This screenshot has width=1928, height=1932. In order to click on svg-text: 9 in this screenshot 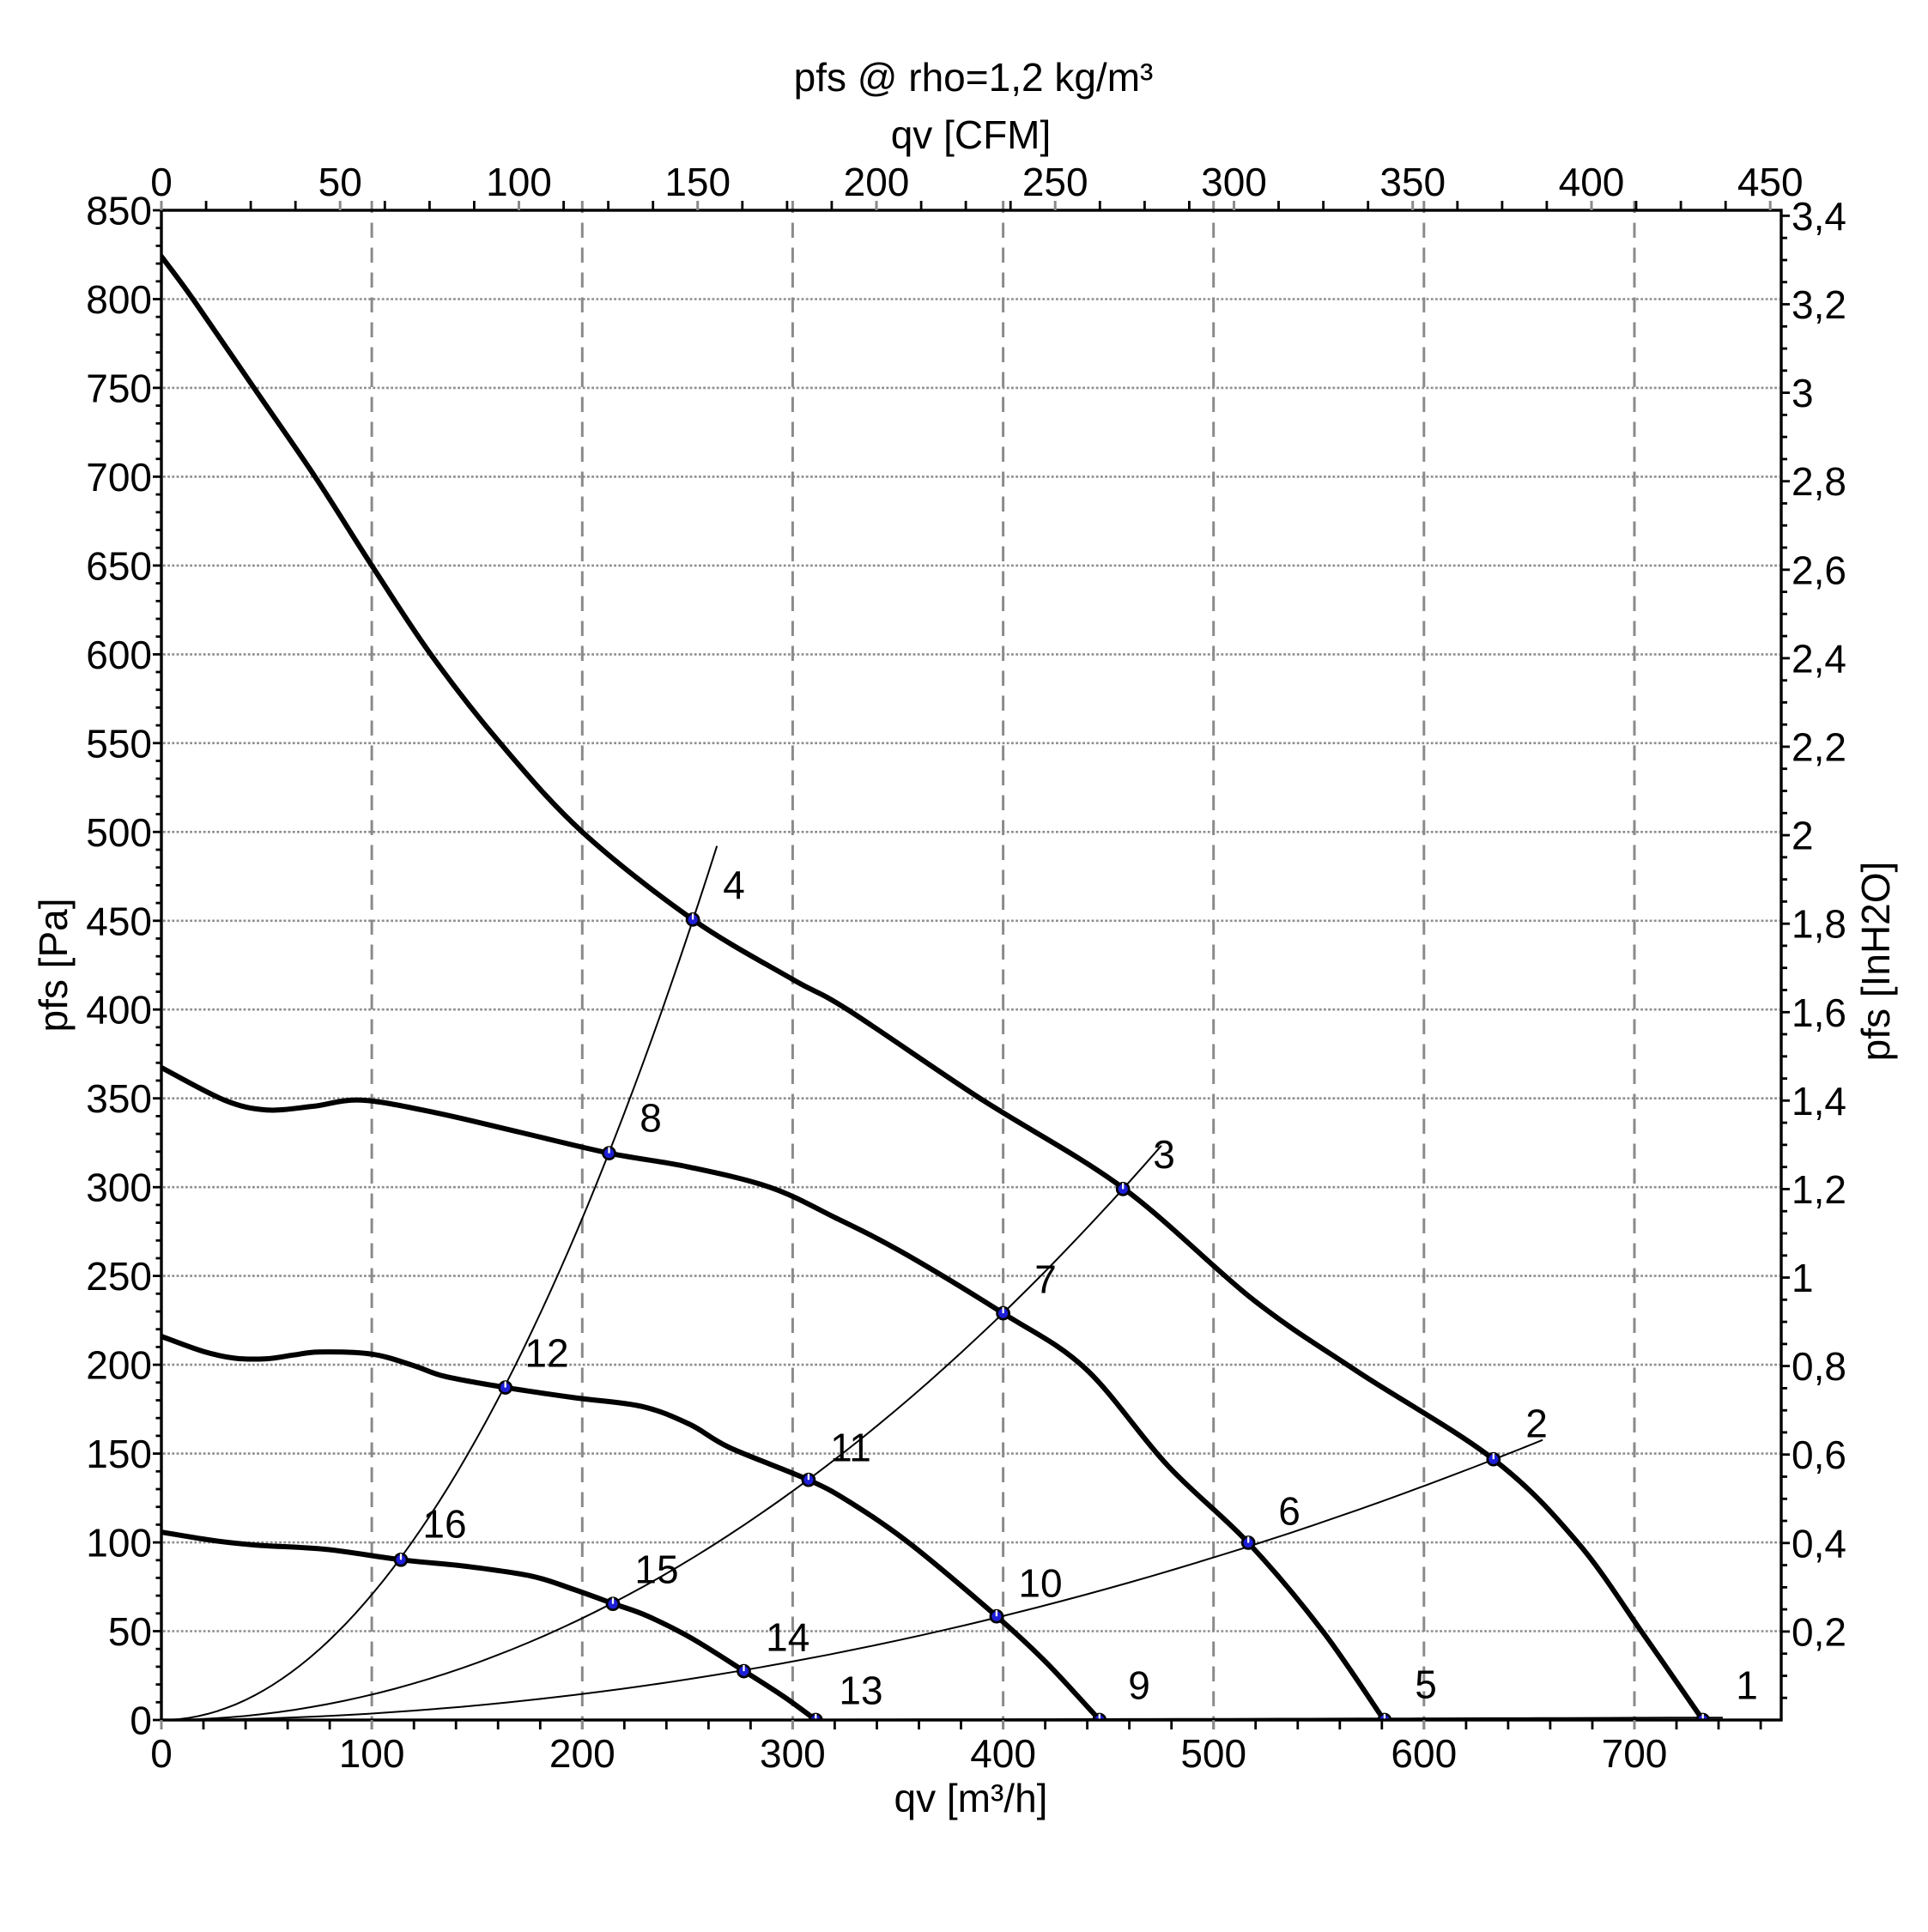, I will do `click(1139, 1685)`.